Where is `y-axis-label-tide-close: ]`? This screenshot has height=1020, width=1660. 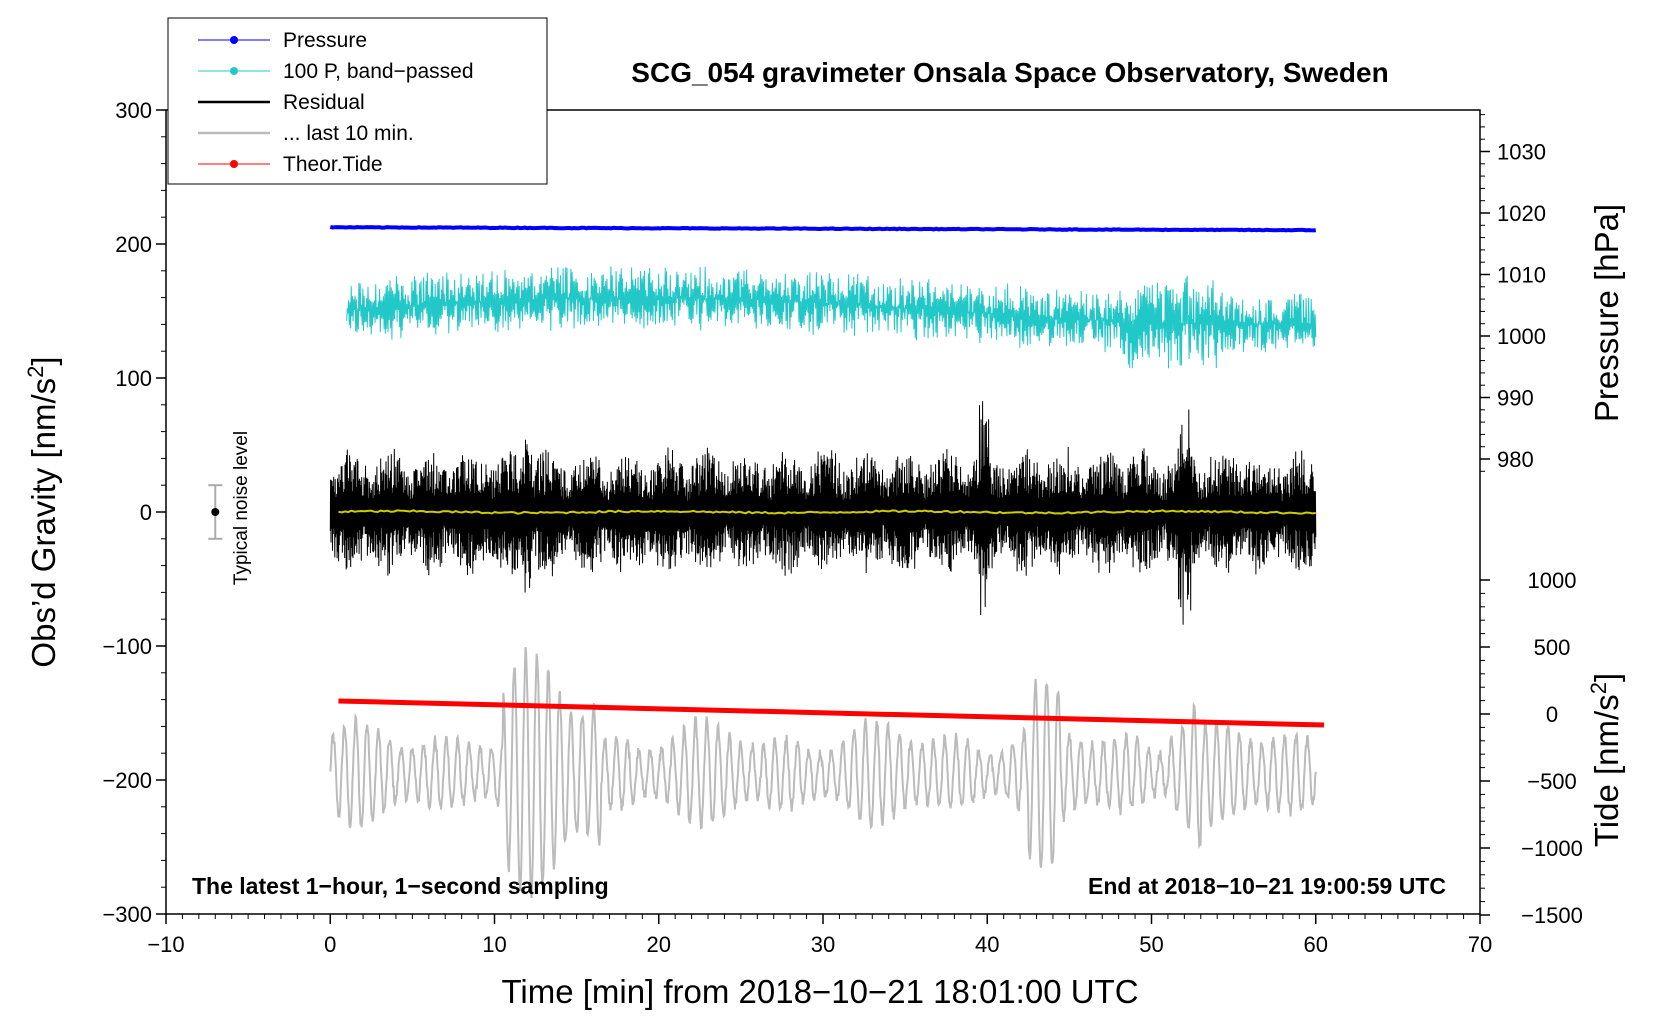 y-axis-label-tide-close: ] is located at coordinates (1606, 677).